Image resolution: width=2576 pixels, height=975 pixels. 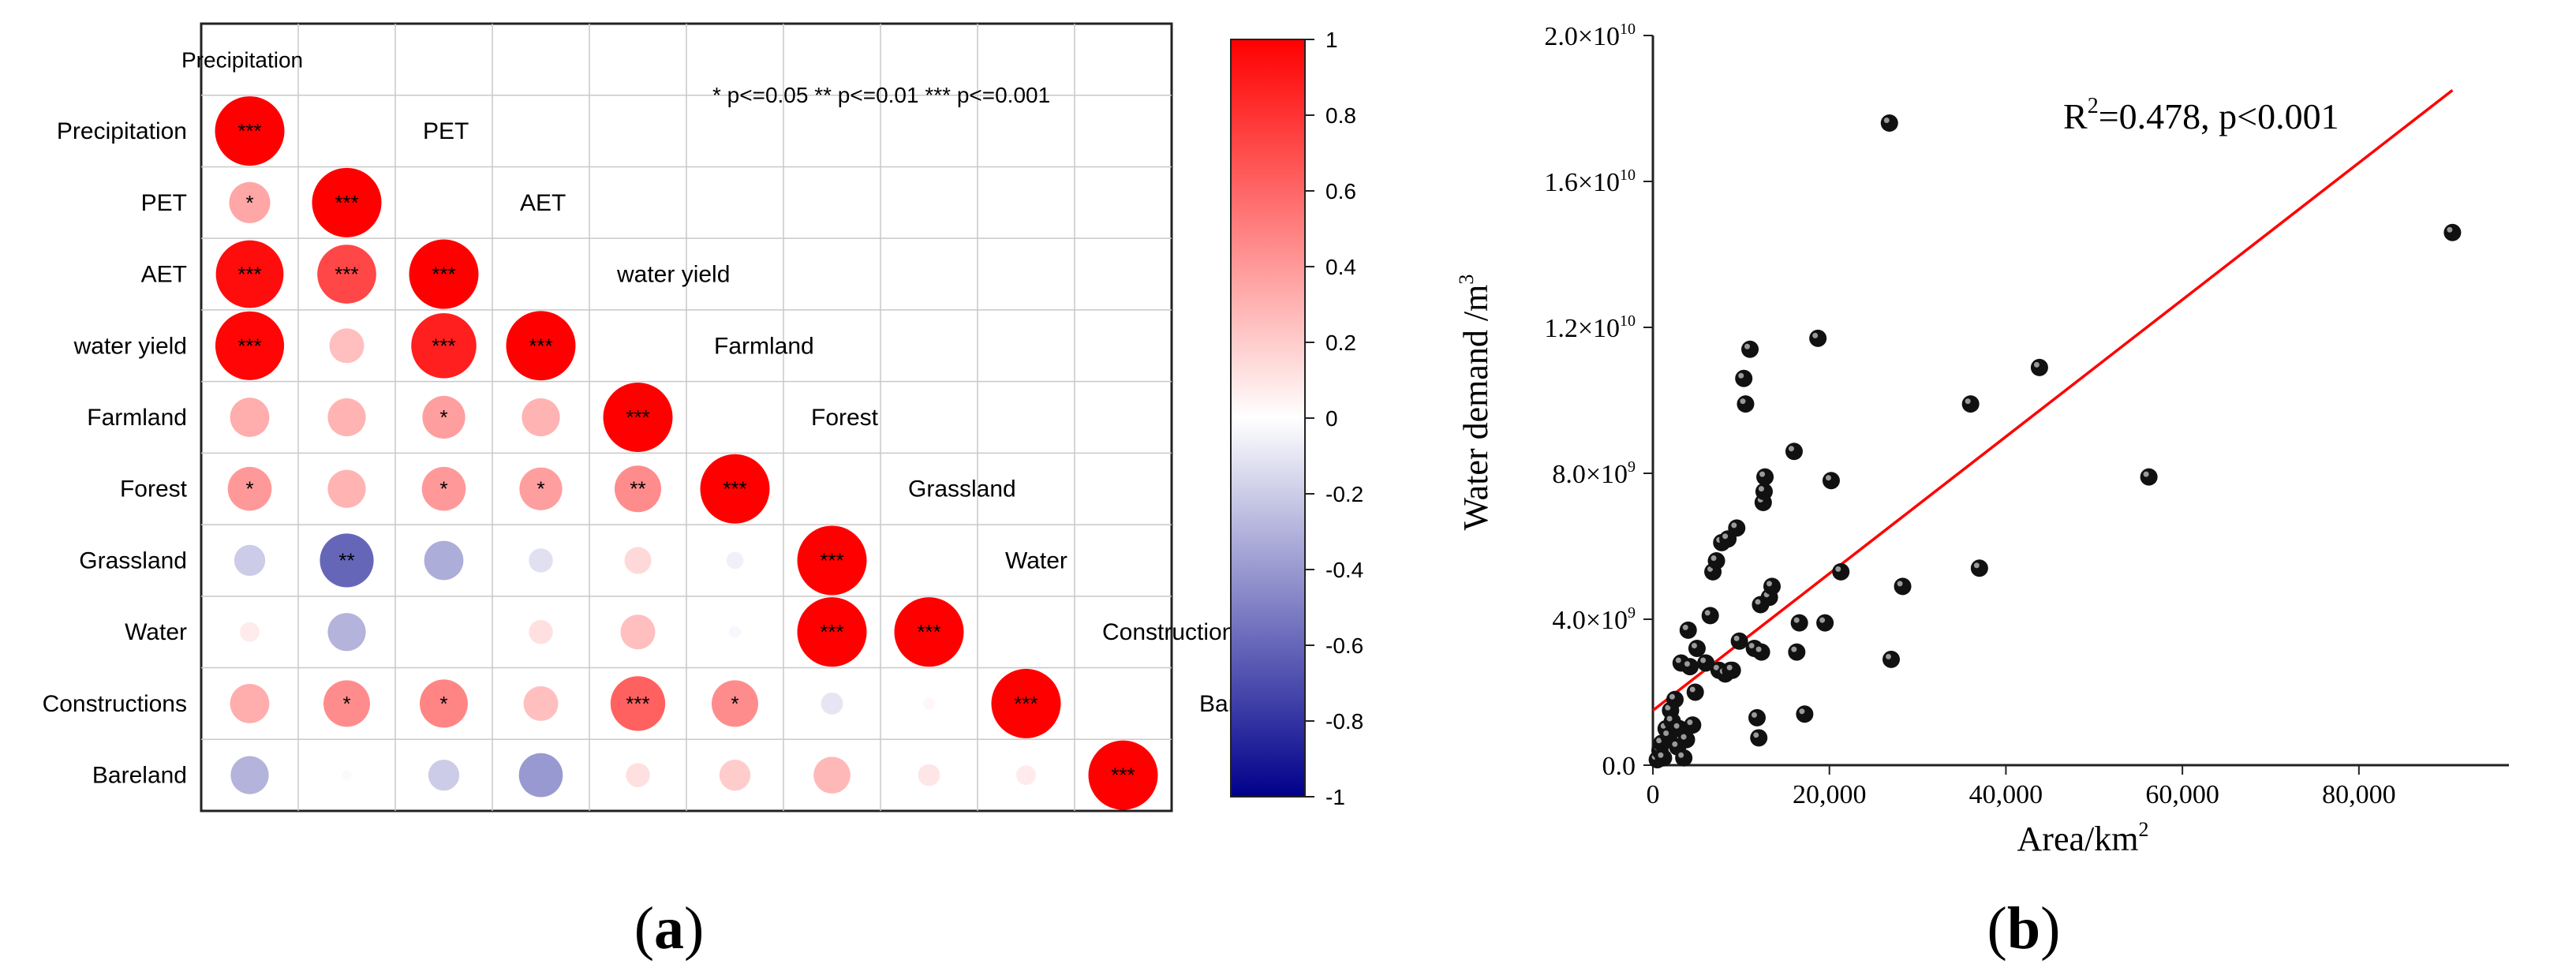 What do you see at coordinates (1331, 418) in the screenshot?
I see `colorbar-tick-label: 0` at bounding box center [1331, 418].